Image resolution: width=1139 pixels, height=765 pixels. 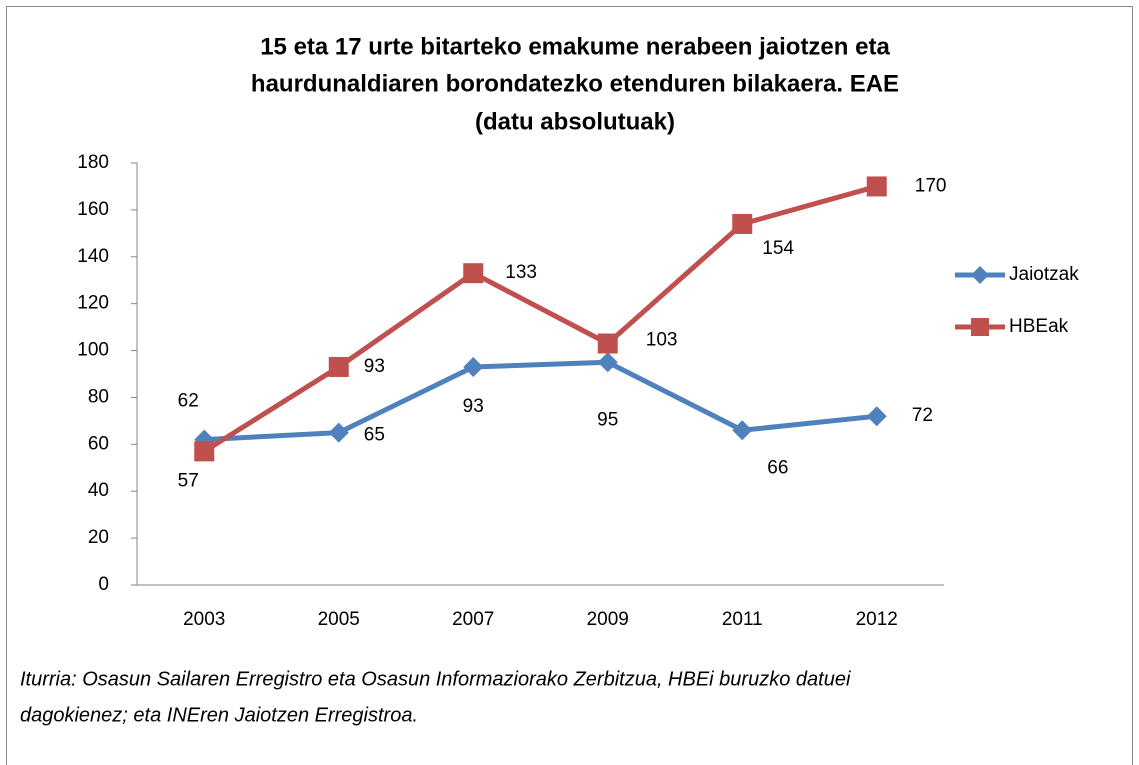 I want to click on data-label: 65, so click(x=374, y=435).